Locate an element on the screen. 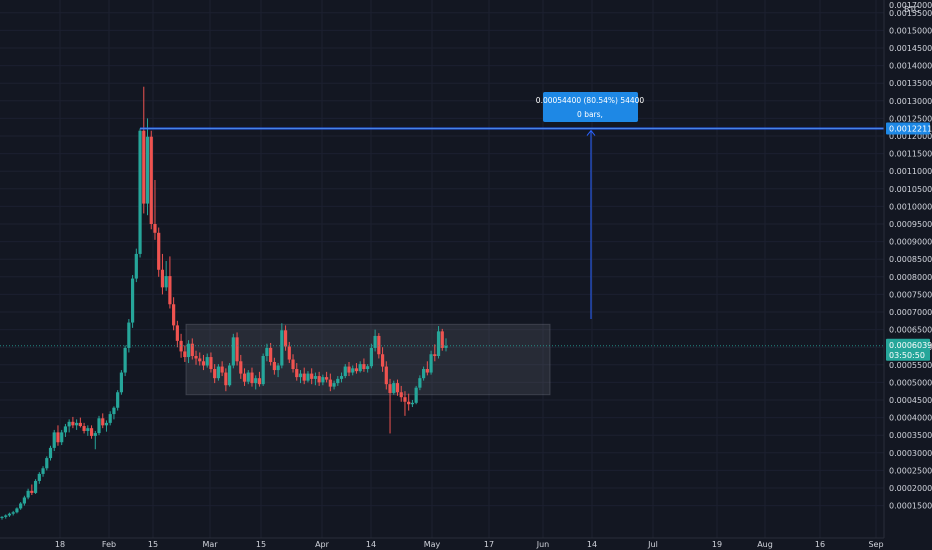  measure-label-box is located at coordinates (590, 107).